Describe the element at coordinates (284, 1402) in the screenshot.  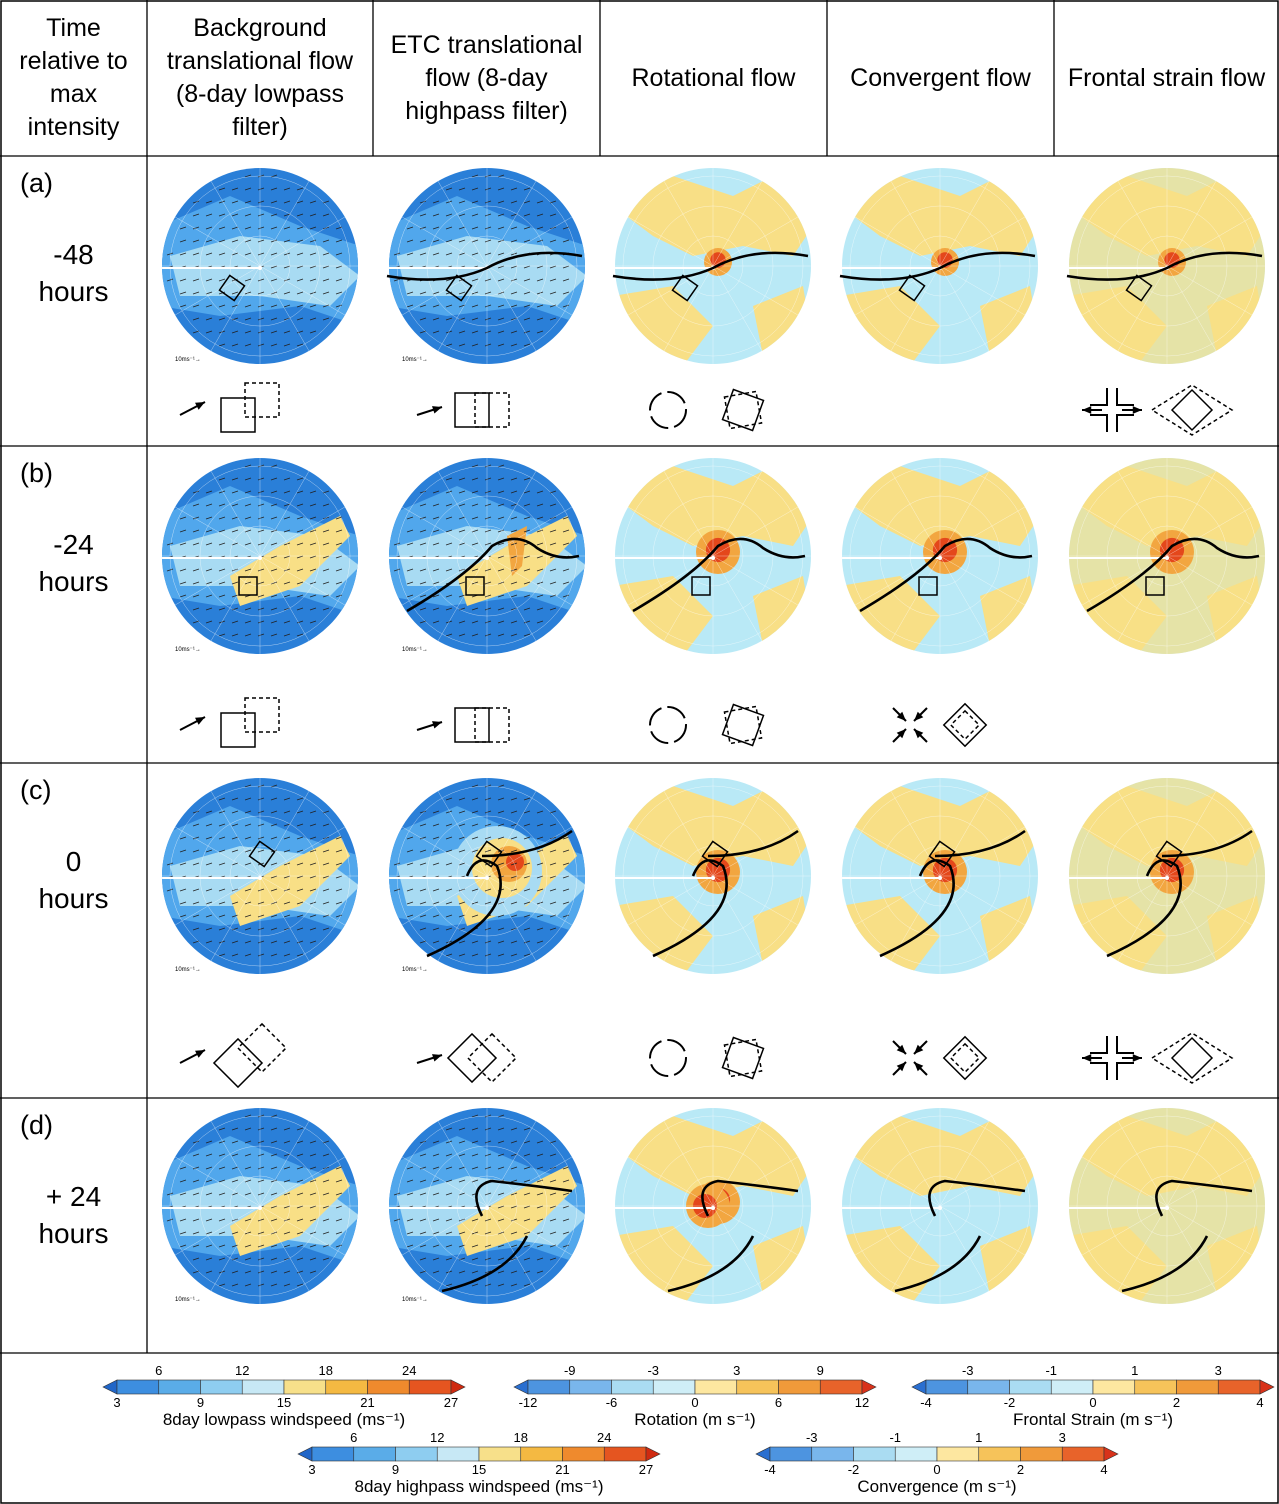
I see `colorbar-tick: 15` at that location.